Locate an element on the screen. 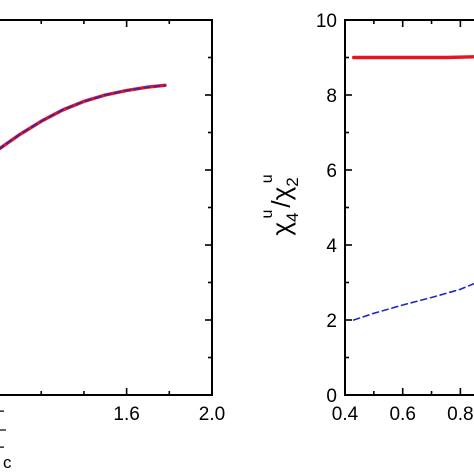 This screenshot has width=474, height=474. left-plot-area is located at coordinates (83, 117).